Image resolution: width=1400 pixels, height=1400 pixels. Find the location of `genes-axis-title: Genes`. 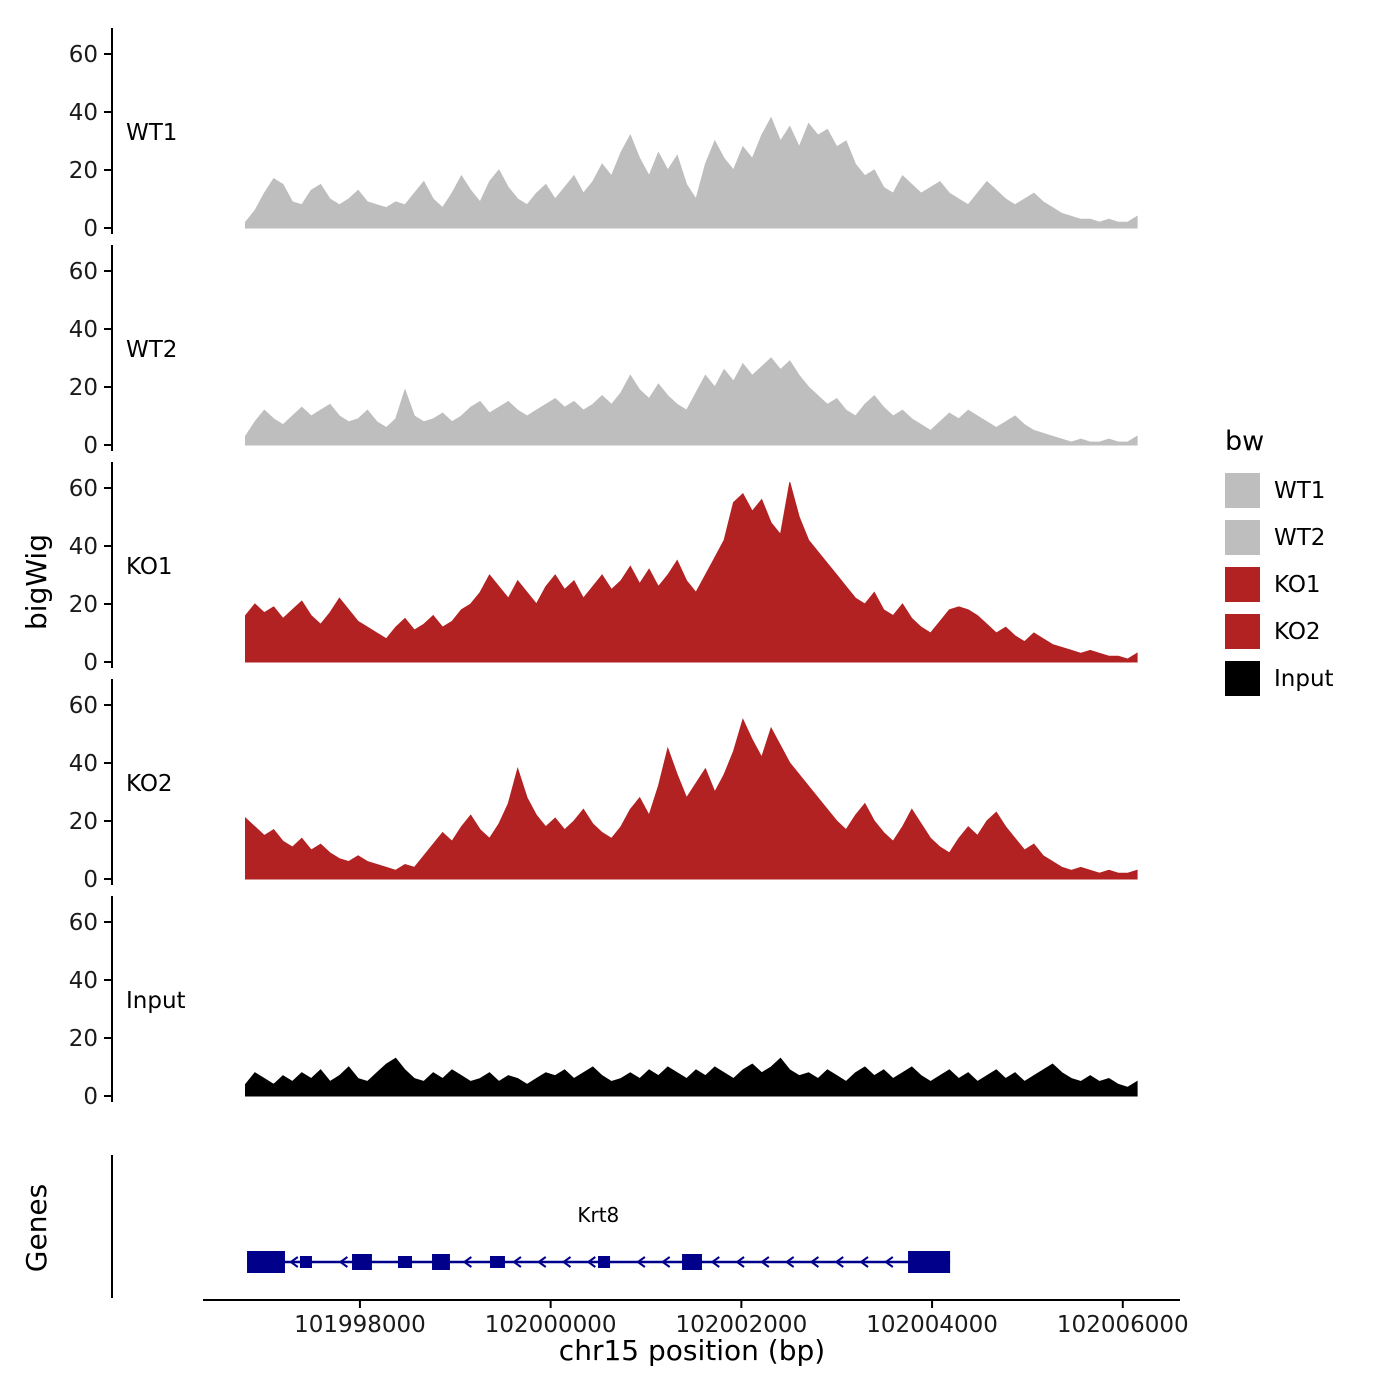

genes-axis-title: Genes is located at coordinates (36, 1228).